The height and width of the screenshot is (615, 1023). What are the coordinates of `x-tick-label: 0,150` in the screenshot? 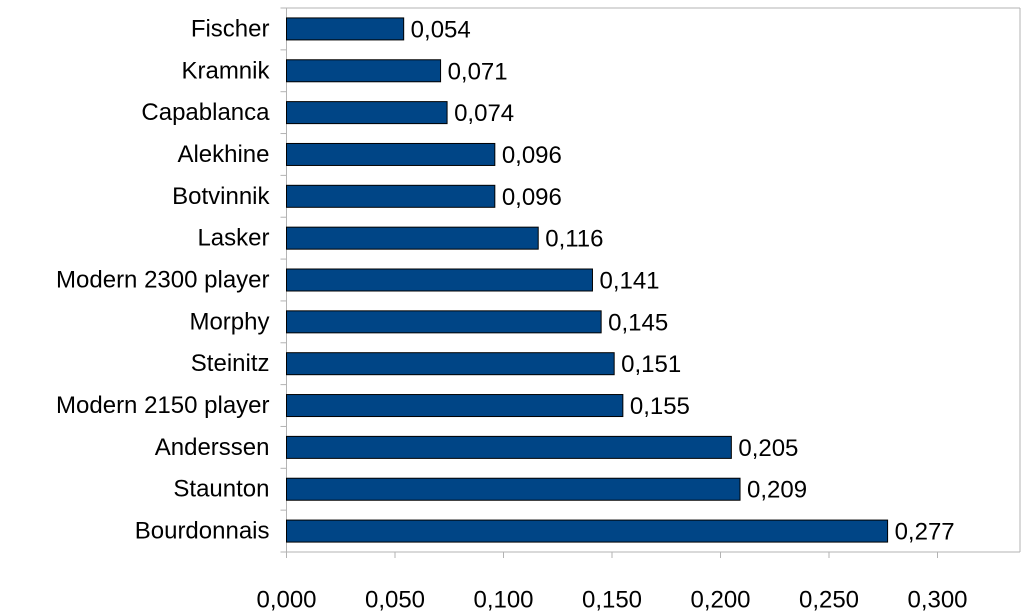 It's located at (612, 600).